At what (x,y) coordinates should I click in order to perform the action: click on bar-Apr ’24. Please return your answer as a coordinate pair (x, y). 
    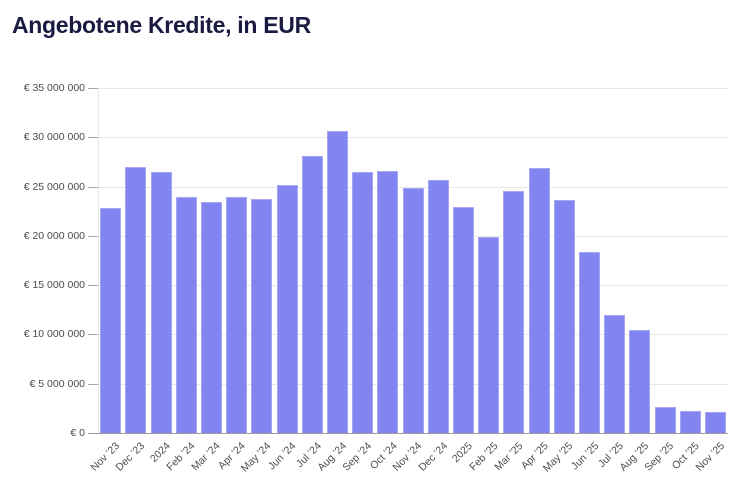
    Looking at the image, I should click on (237, 315).